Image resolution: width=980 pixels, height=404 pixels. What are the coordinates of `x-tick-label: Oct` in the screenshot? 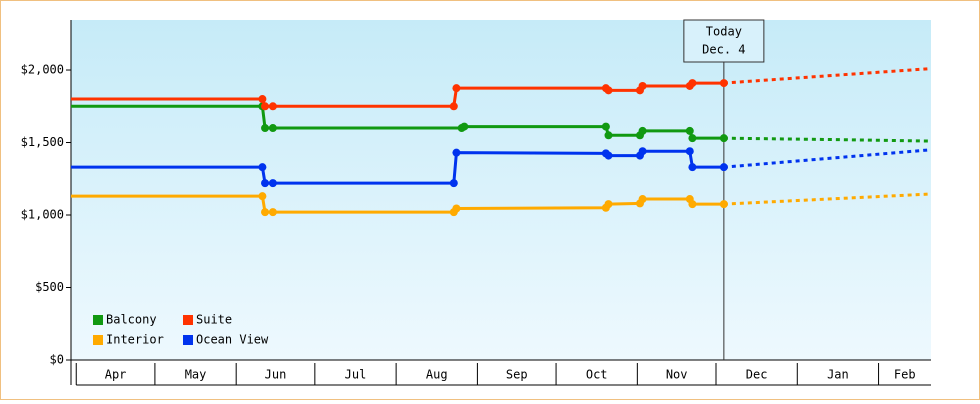 It's located at (597, 375).